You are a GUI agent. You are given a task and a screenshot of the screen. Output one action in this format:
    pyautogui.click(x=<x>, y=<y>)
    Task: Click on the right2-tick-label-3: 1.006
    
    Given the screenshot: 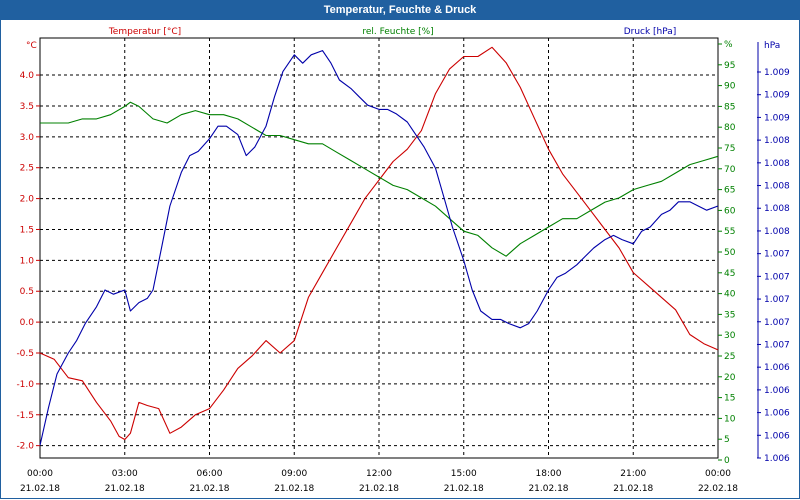 What is the action you would take?
    pyautogui.click(x=777, y=391)
    